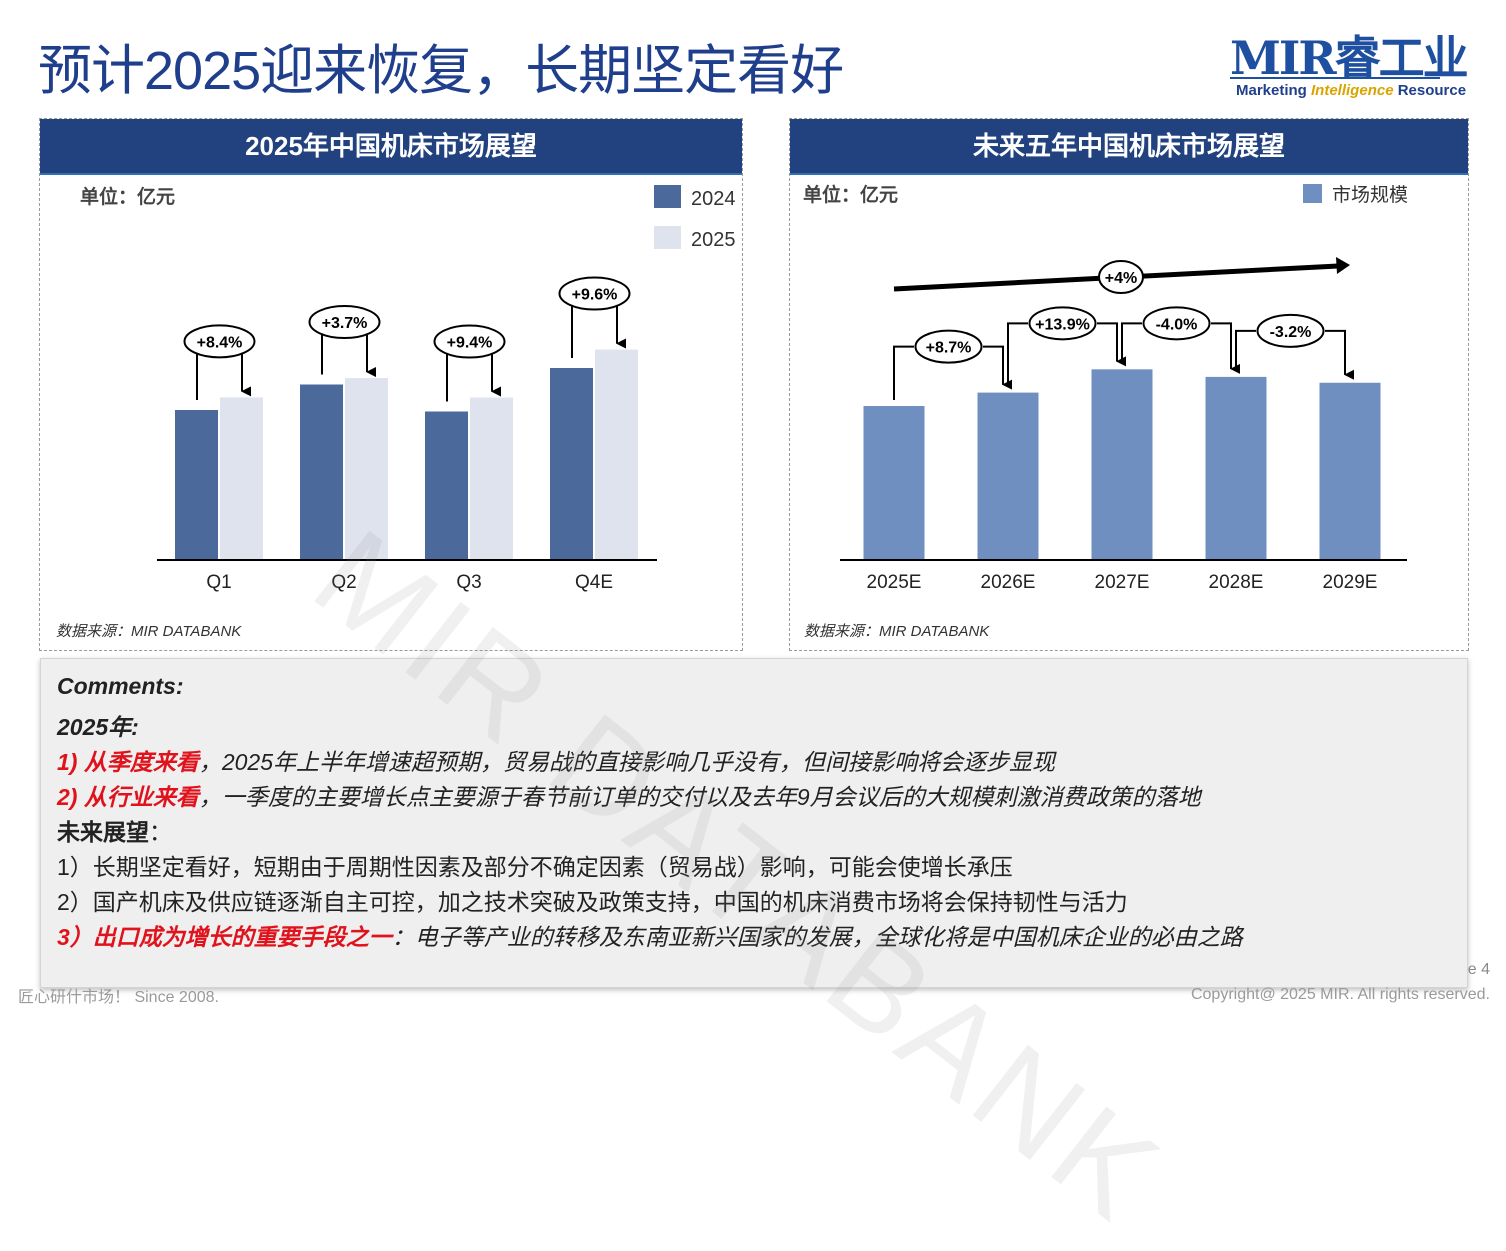  Describe the element at coordinates (1478, 969) in the screenshot. I see `page-number: e 4` at that location.